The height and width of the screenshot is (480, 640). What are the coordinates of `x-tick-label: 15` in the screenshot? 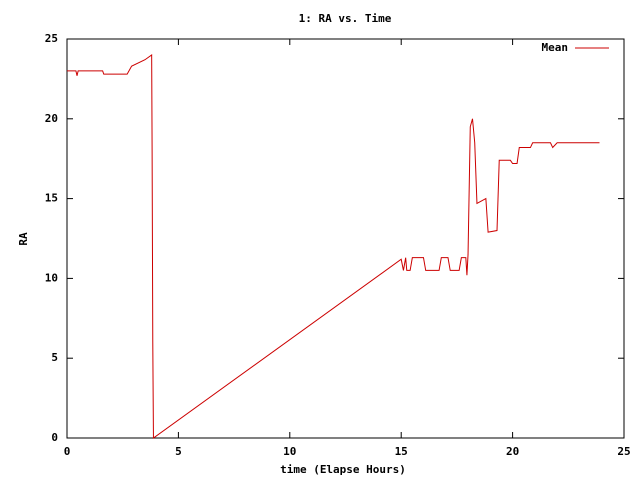 It's located at (401, 451).